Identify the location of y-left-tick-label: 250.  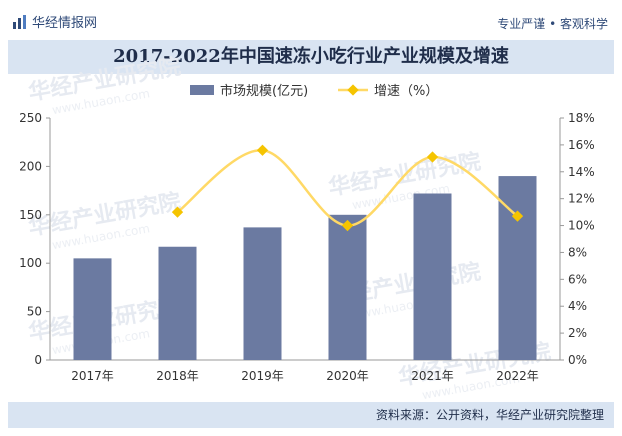
(30, 118).